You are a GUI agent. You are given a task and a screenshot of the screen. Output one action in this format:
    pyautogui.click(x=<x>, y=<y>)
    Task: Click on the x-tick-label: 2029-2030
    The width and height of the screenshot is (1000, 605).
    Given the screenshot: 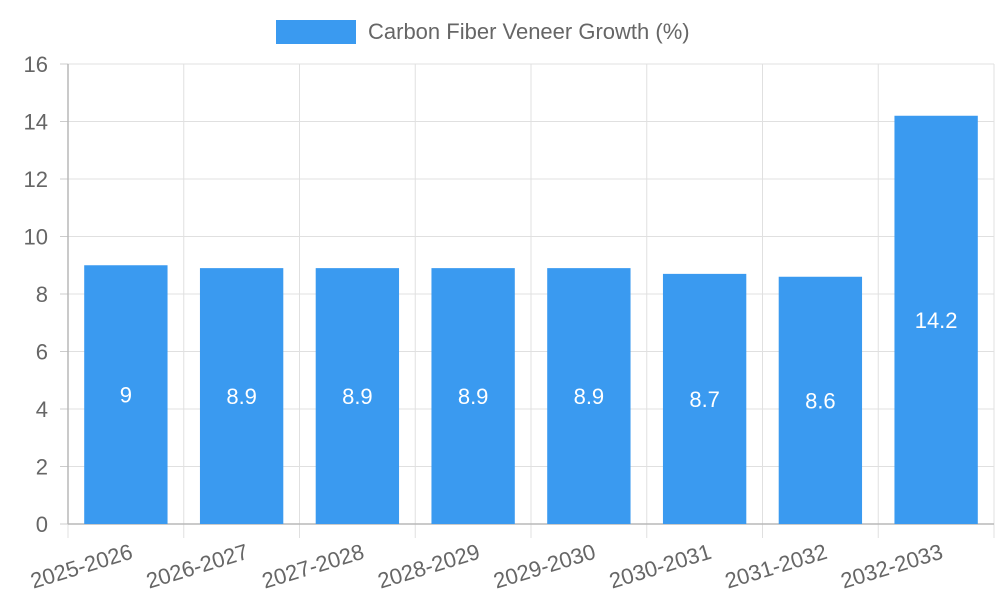 What is the action you would take?
    pyautogui.click(x=545, y=566)
    